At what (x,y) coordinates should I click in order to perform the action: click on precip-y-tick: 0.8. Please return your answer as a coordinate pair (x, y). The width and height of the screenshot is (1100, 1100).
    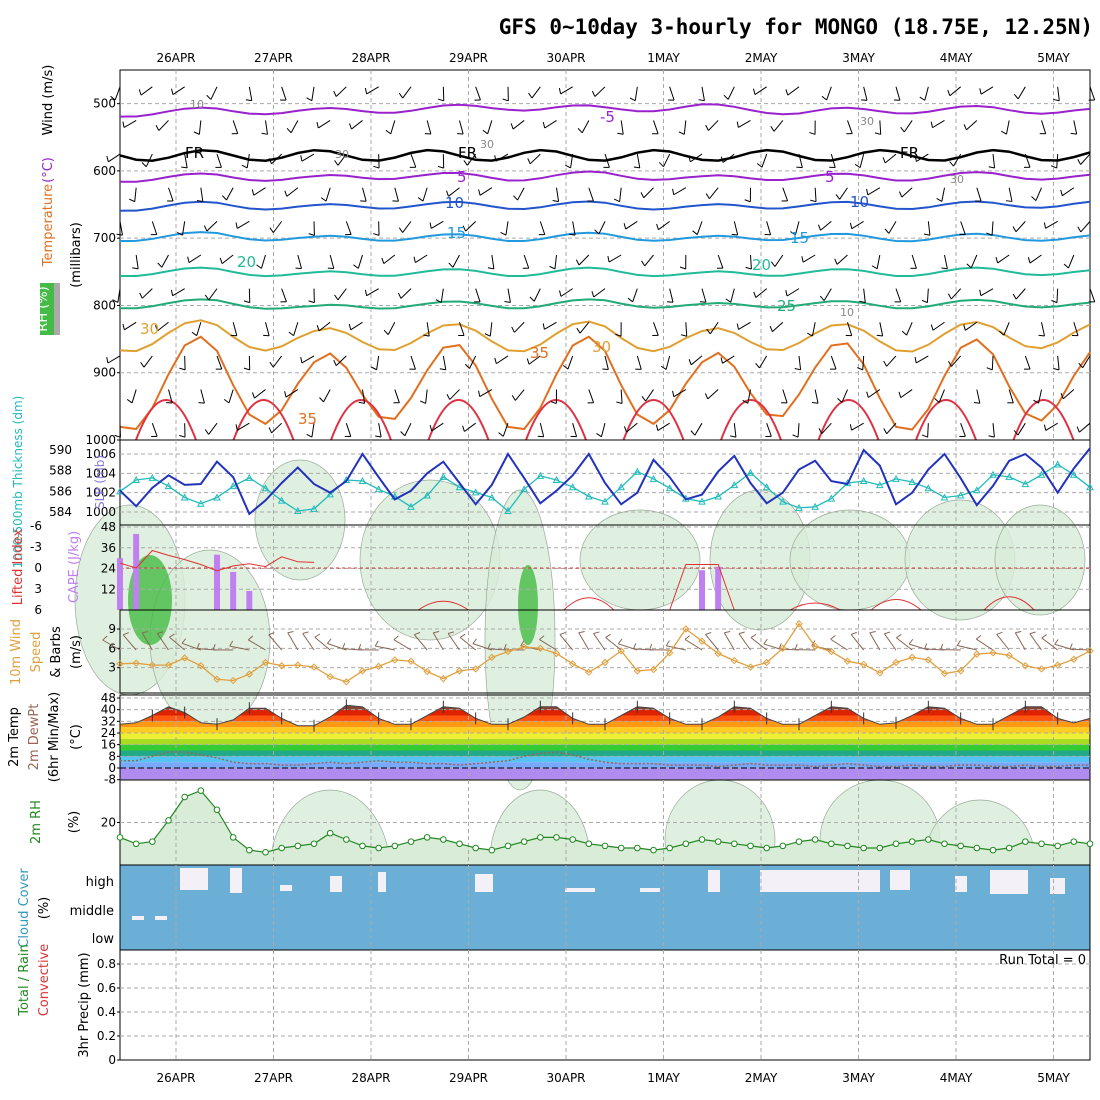
    Looking at the image, I should click on (106, 964).